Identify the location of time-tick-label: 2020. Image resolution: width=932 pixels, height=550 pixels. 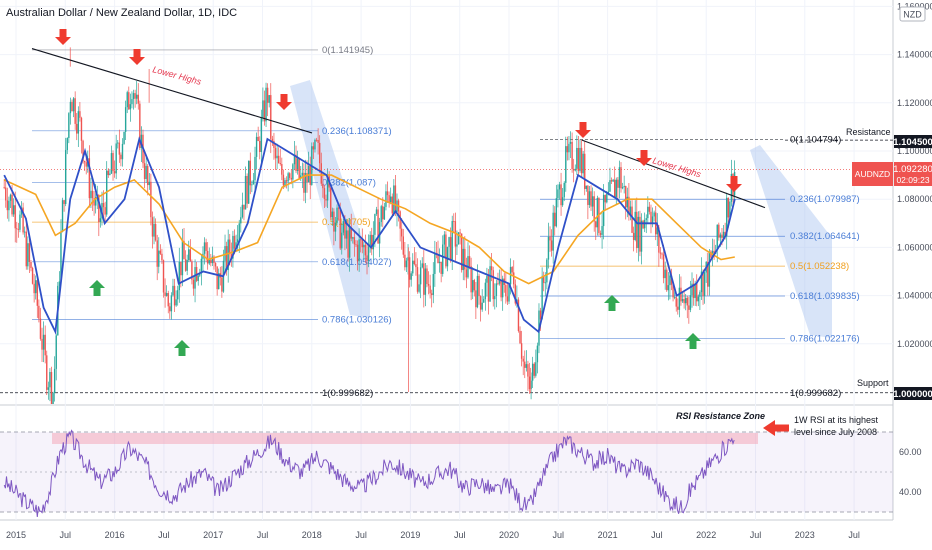
(509, 535).